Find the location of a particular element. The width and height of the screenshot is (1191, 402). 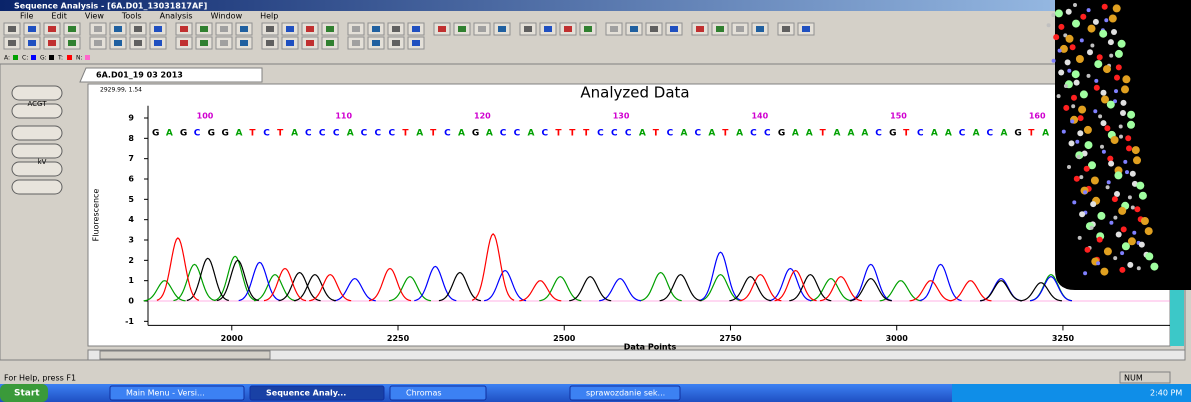

side-button-label: kV is located at coordinates (42, 162).